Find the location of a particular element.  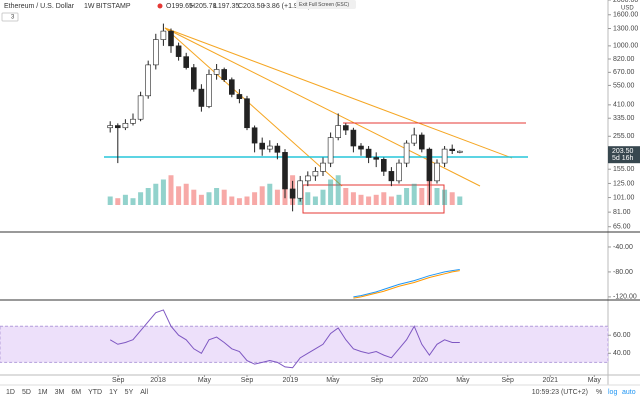

countdown: 5d 16h is located at coordinates (623, 158).